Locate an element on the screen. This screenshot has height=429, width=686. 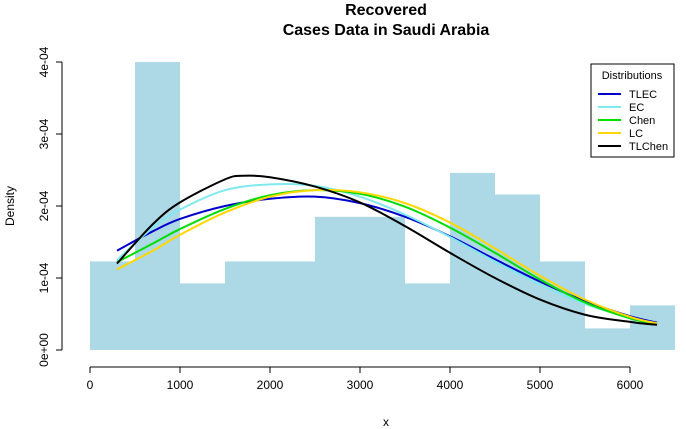
legend-label-tlchen: TLChen is located at coordinates (648, 147).